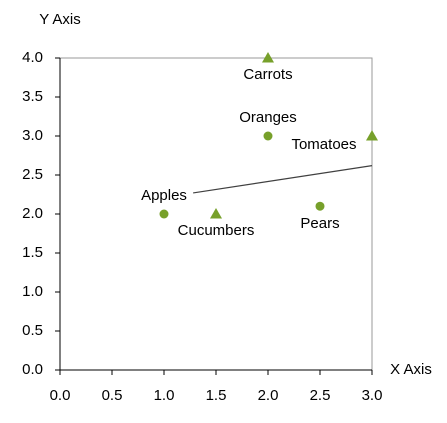 The width and height of the screenshot is (447, 423). What do you see at coordinates (283, 179) in the screenshot?
I see `connector-line` at bounding box center [283, 179].